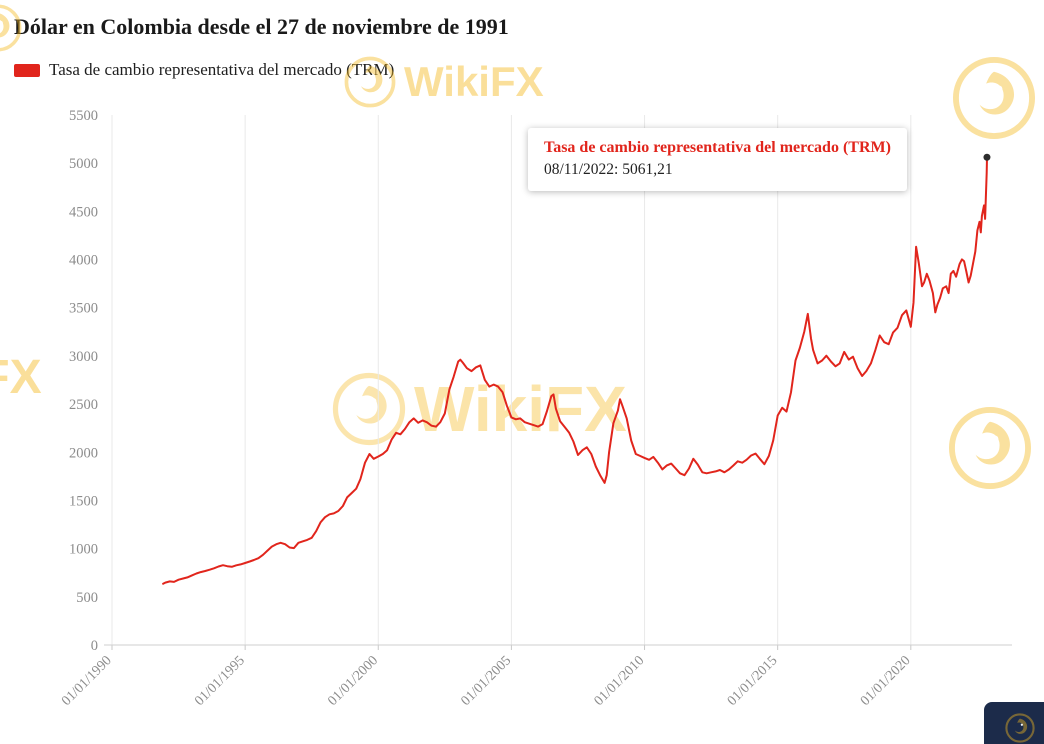 The width and height of the screenshot is (1044, 744). I want to click on y-tick-label: 0, so click(94, 646).